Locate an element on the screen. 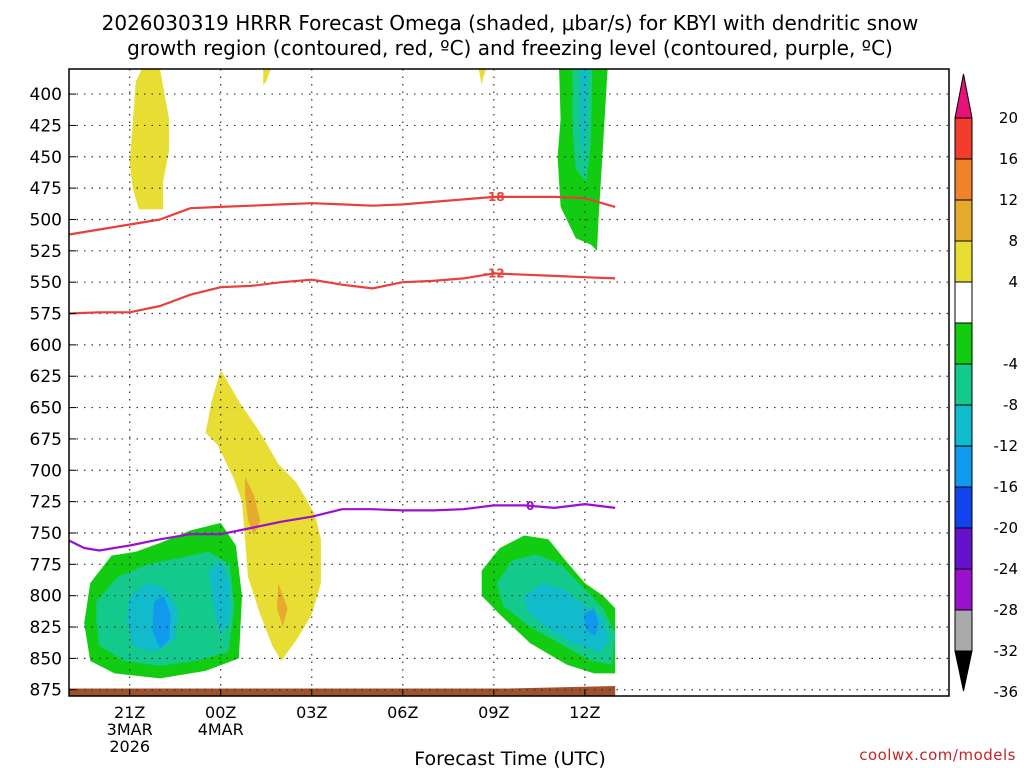  colorbar-label: -24 is located at coordinates (1006, 569).